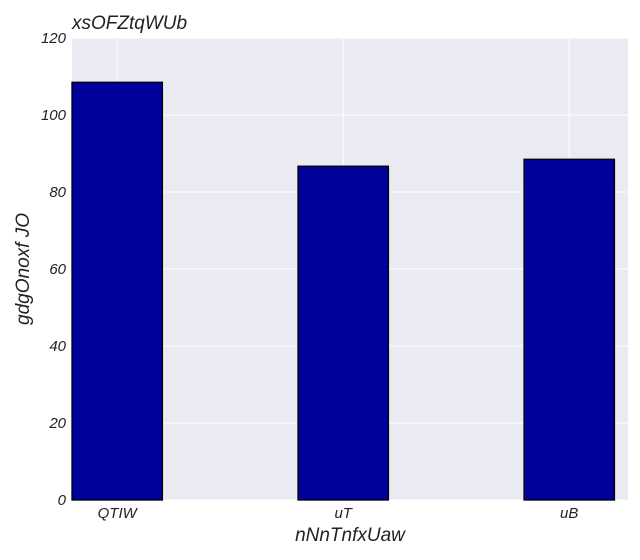 This screenshot has height=560, width=640. What do you see at coordinates (350, 535) in the screenshot?
I see `x-axis-label: nNnTnfxUaw` at bounding box center [350, 535].